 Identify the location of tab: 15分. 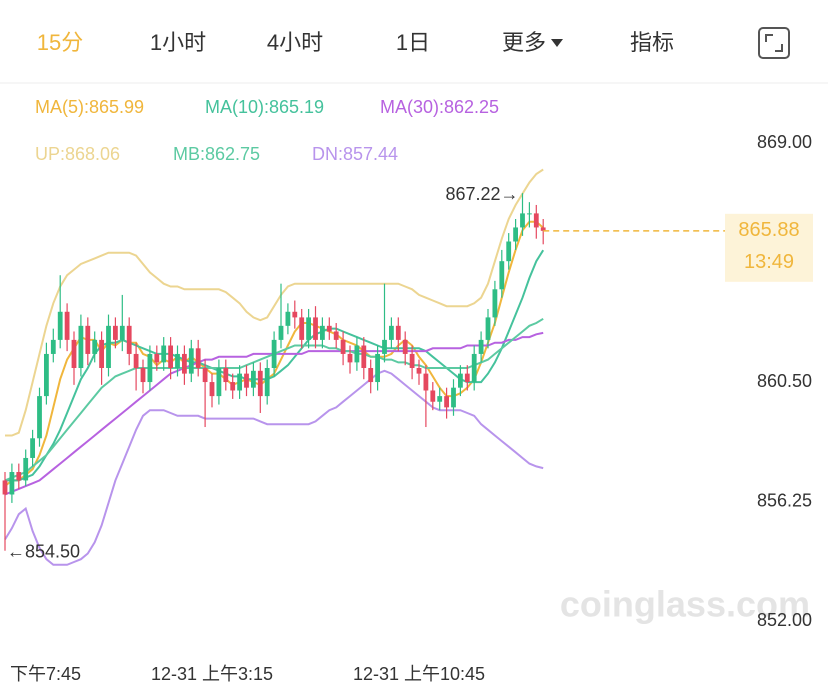
(60, 42).